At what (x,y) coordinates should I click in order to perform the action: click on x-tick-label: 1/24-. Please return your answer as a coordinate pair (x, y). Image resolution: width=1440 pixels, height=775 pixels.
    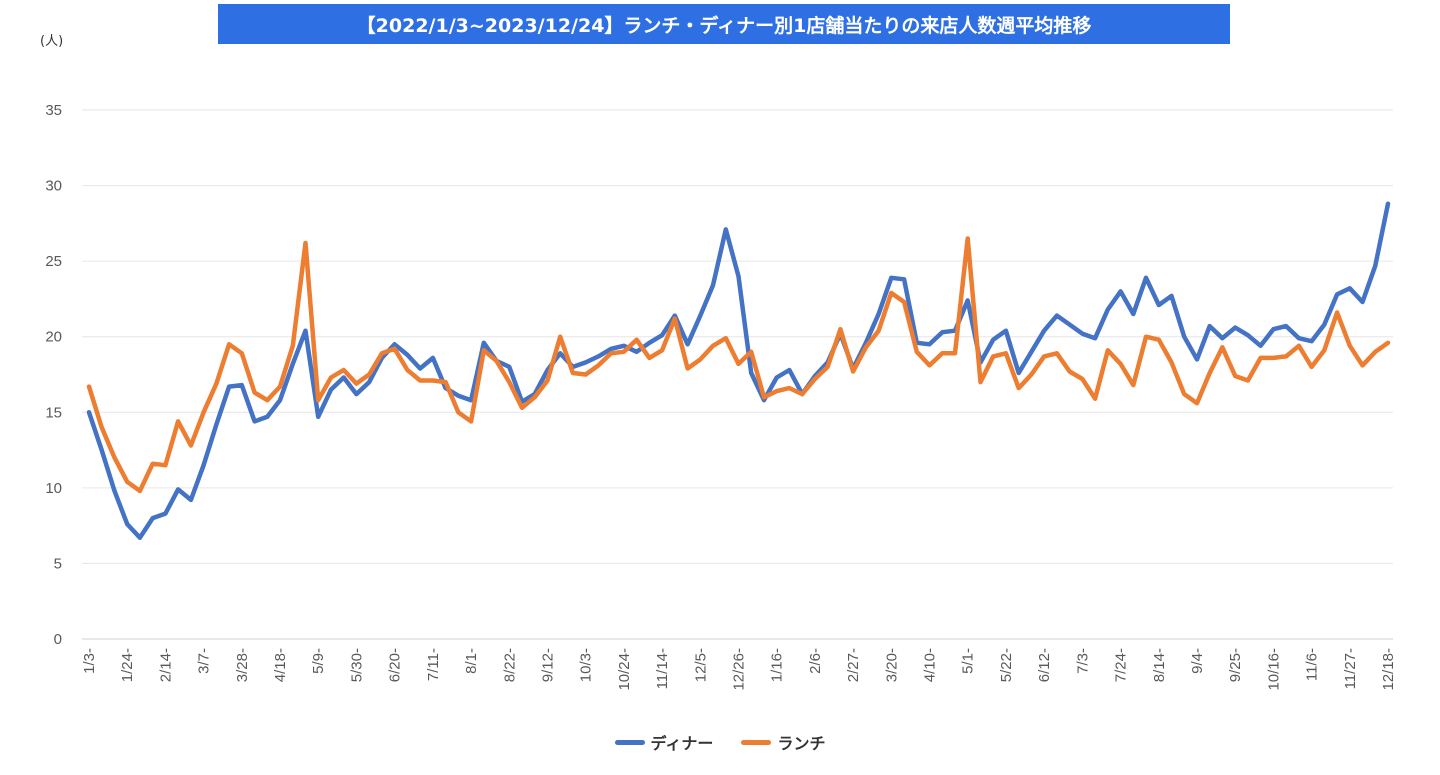
    Looking at the image, I should click on (127, 665).